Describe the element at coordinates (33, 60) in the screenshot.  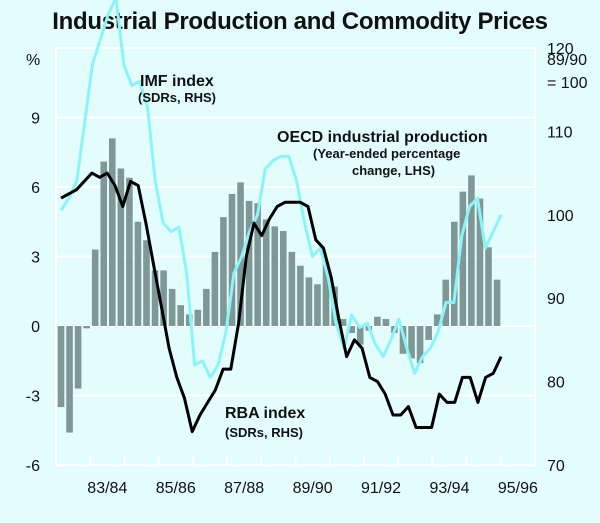
I see `left-axis-unit: %` at that location.